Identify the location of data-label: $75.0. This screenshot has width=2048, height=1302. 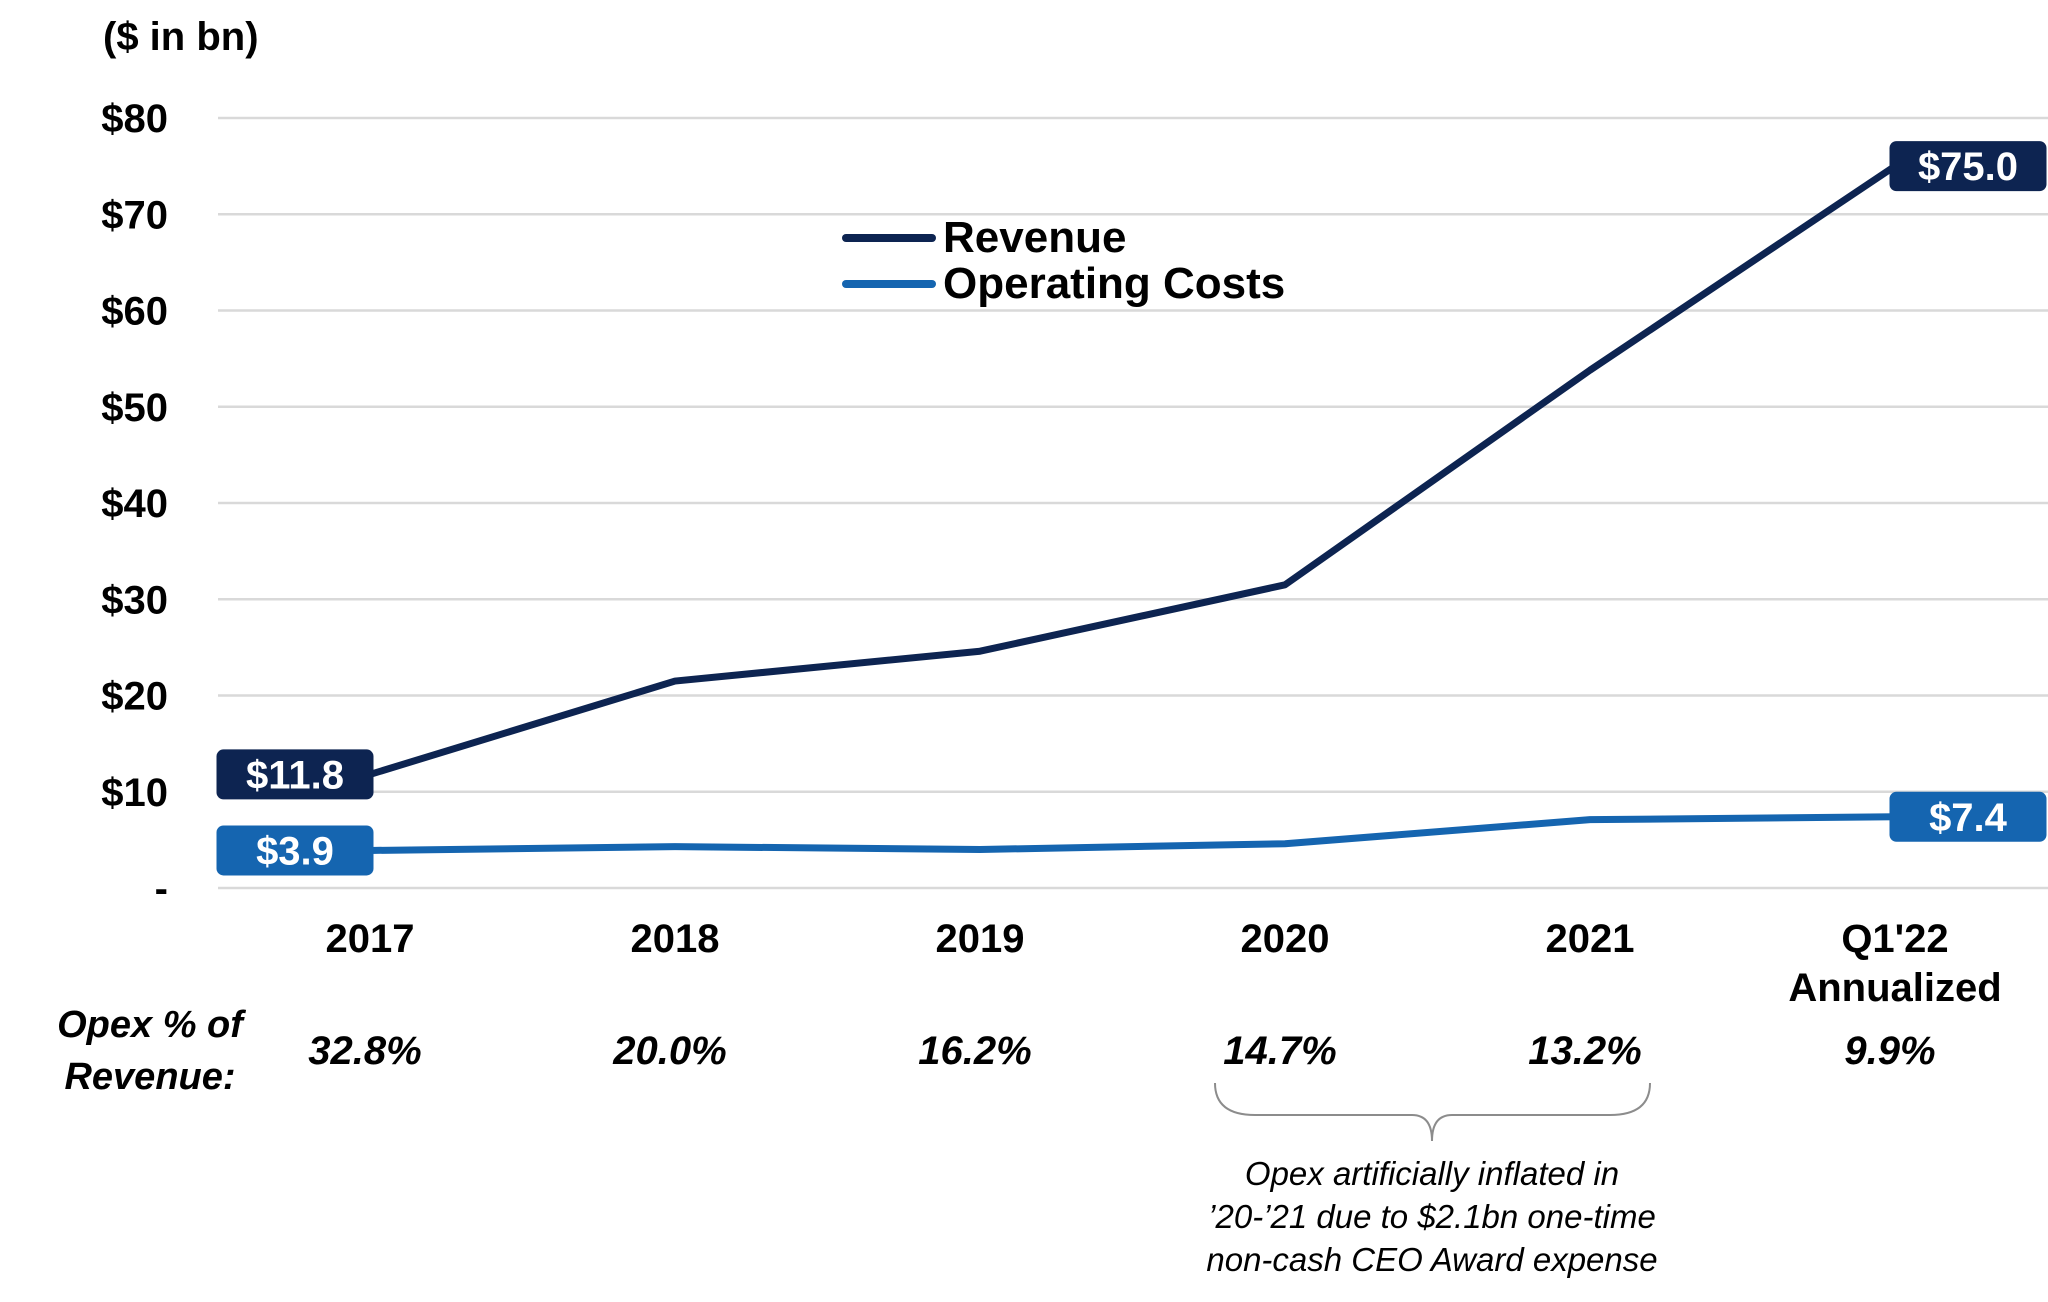
(1968, 167).